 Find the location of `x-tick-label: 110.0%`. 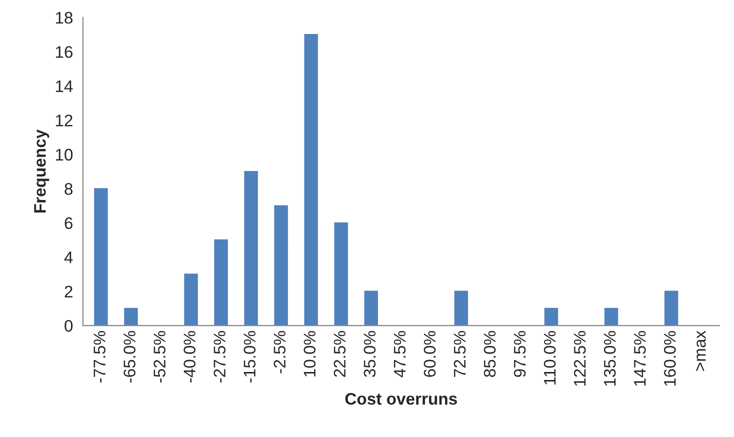

x-tick-label: 110.0% is located at coordinates (550, 357).